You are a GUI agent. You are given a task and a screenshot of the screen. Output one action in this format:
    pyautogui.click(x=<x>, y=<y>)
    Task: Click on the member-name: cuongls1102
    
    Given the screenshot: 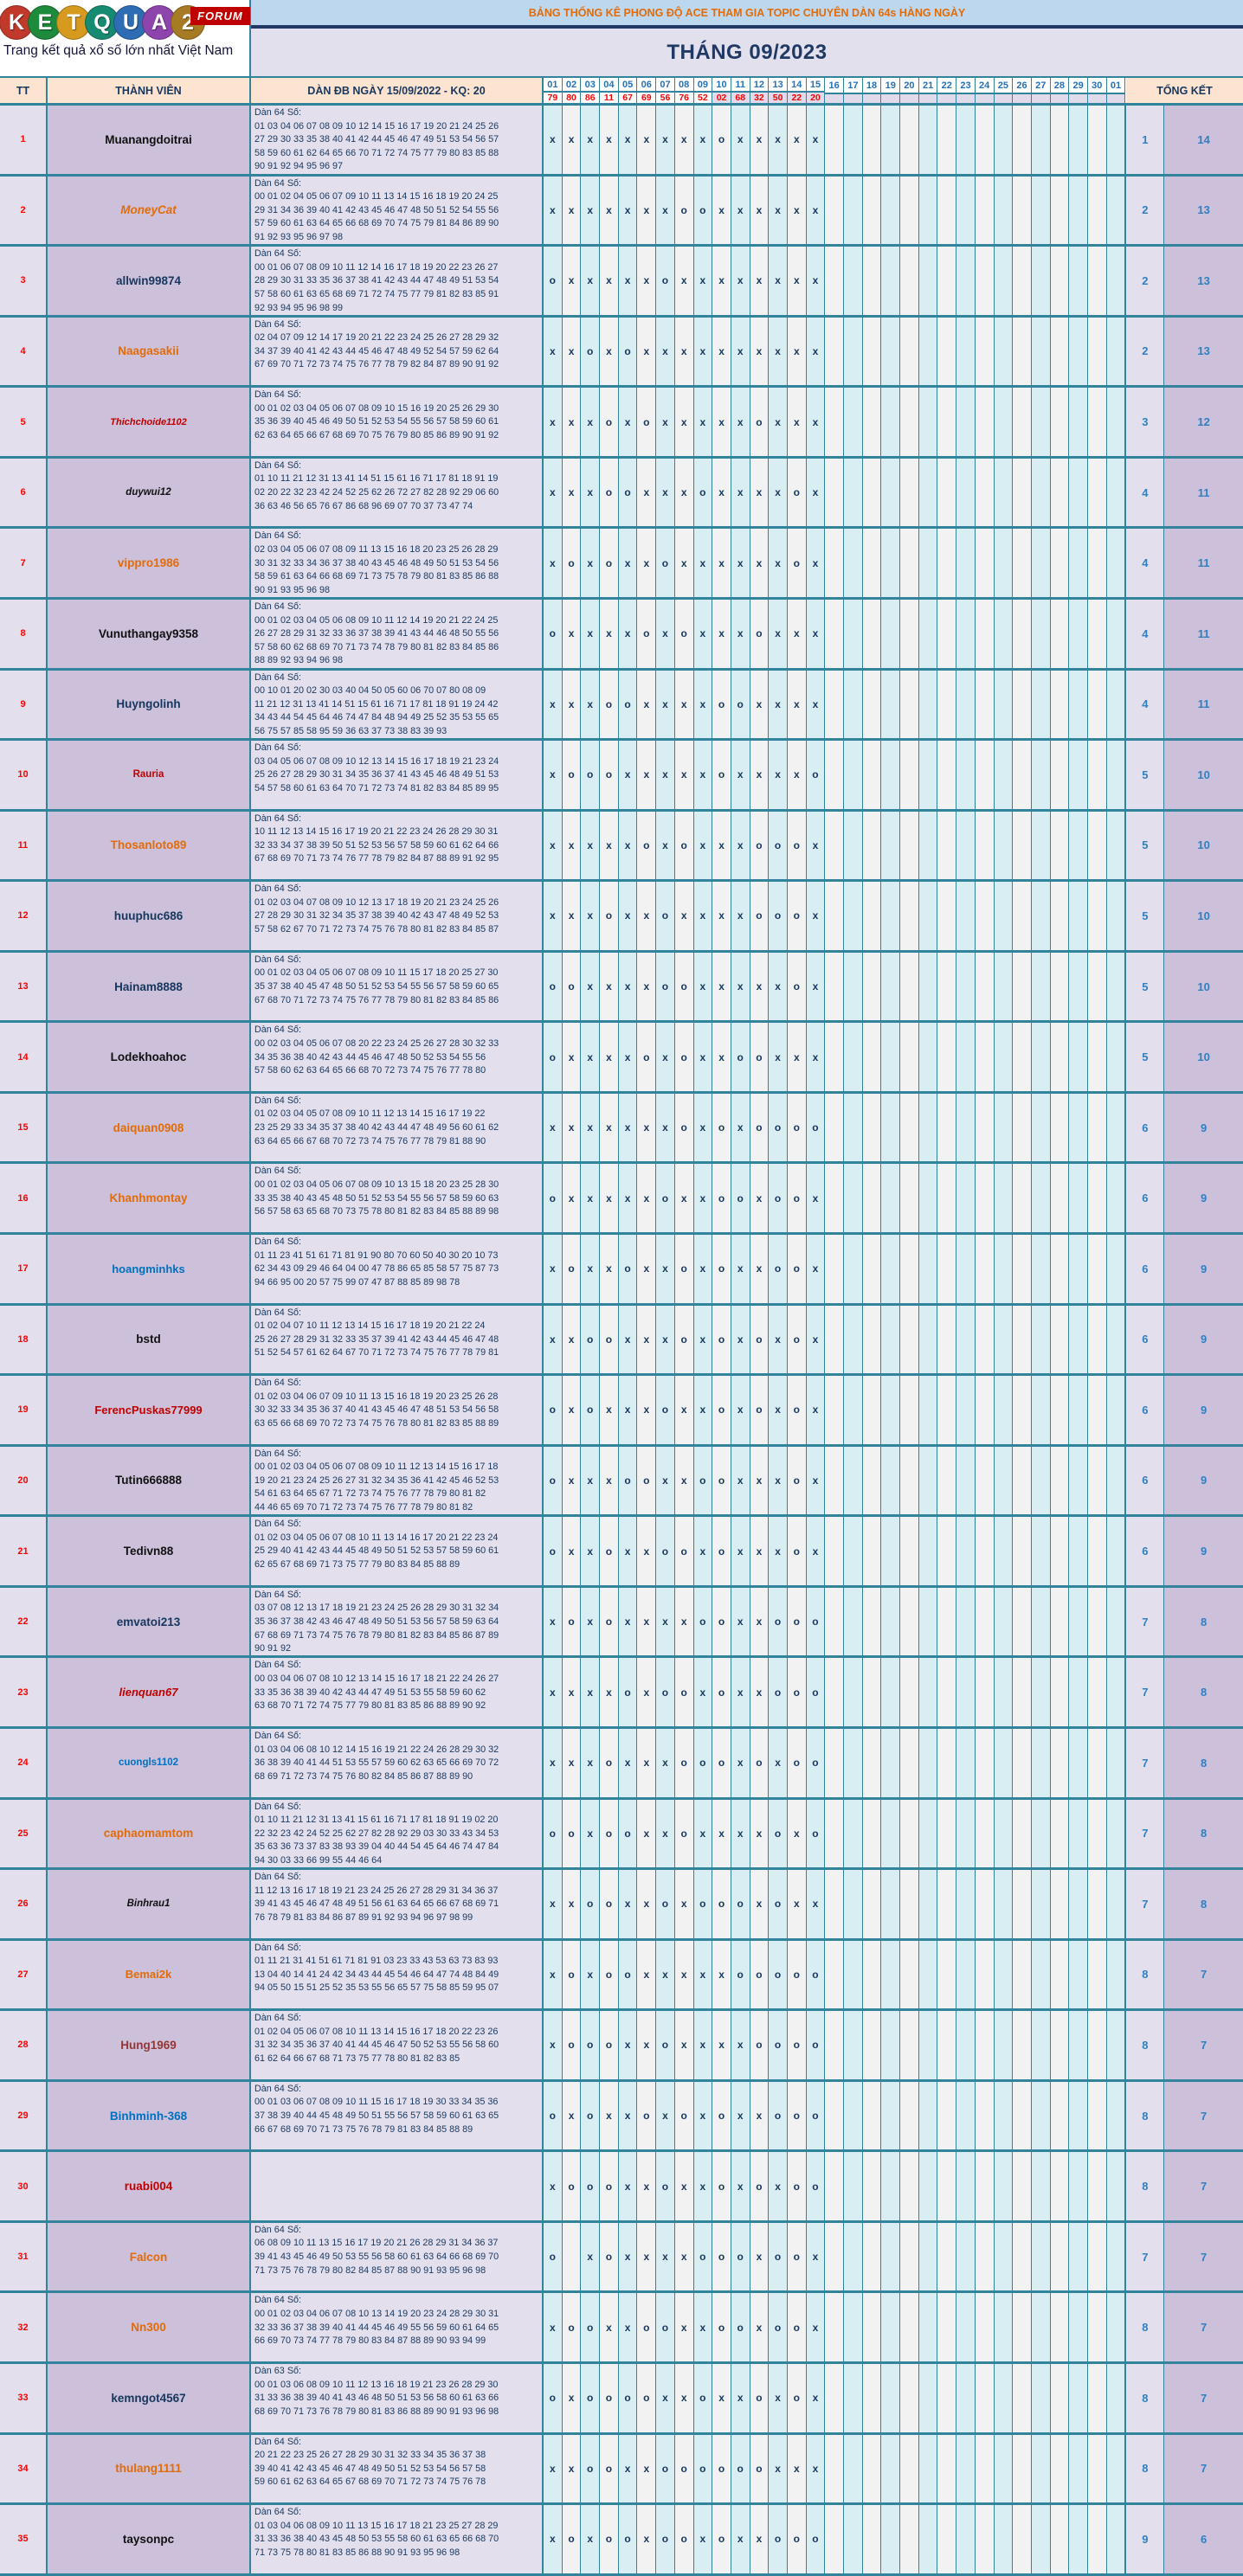 What is the action you would take?
    pyautogui.click(x=149, y=1763)
    